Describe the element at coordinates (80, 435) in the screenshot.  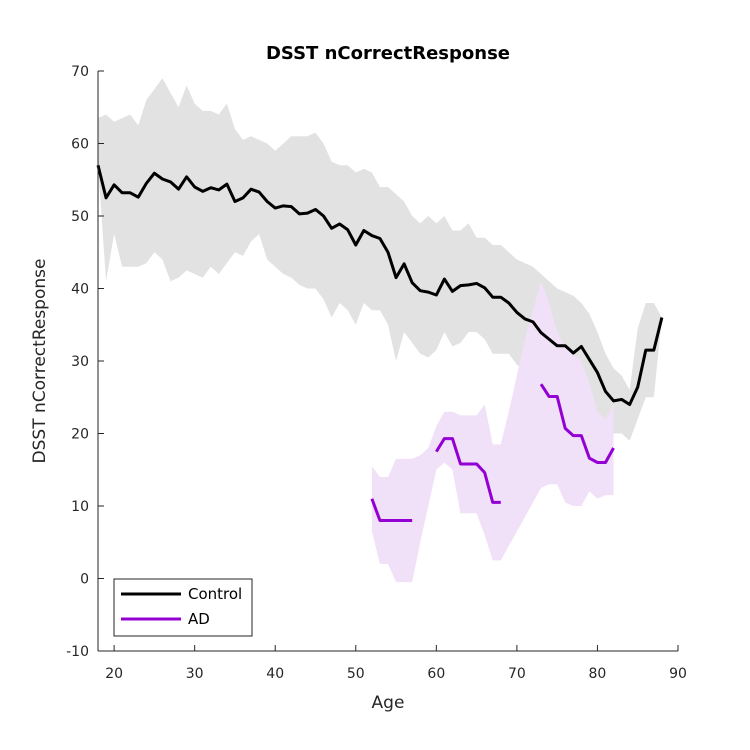
I see `y-tick-label: 20` at that location.